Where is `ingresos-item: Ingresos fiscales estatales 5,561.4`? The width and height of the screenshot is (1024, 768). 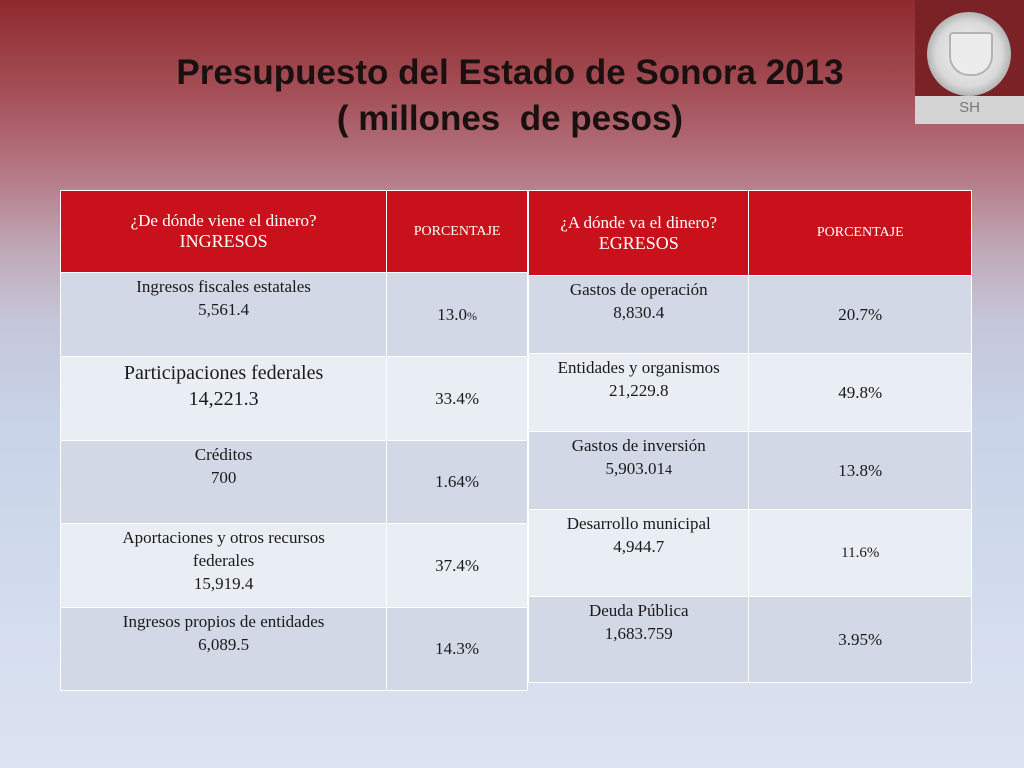
ingresos-item: Ingresos fiscales estatales 5,561.4 is located at coordinates (223, 314).